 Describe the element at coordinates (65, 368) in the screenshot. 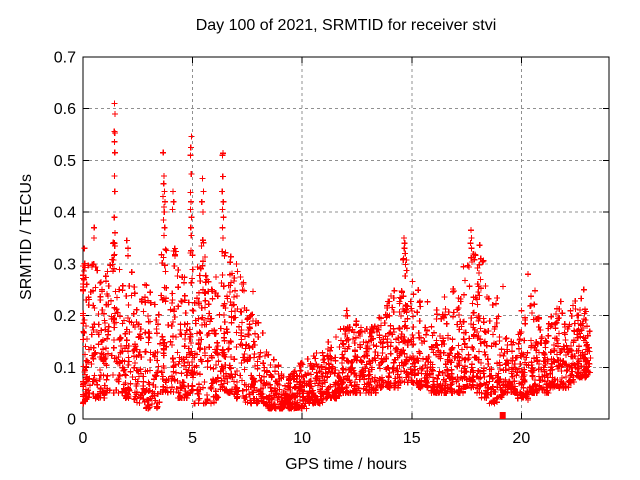

I see `y-tick-label: 0.1` at that location.